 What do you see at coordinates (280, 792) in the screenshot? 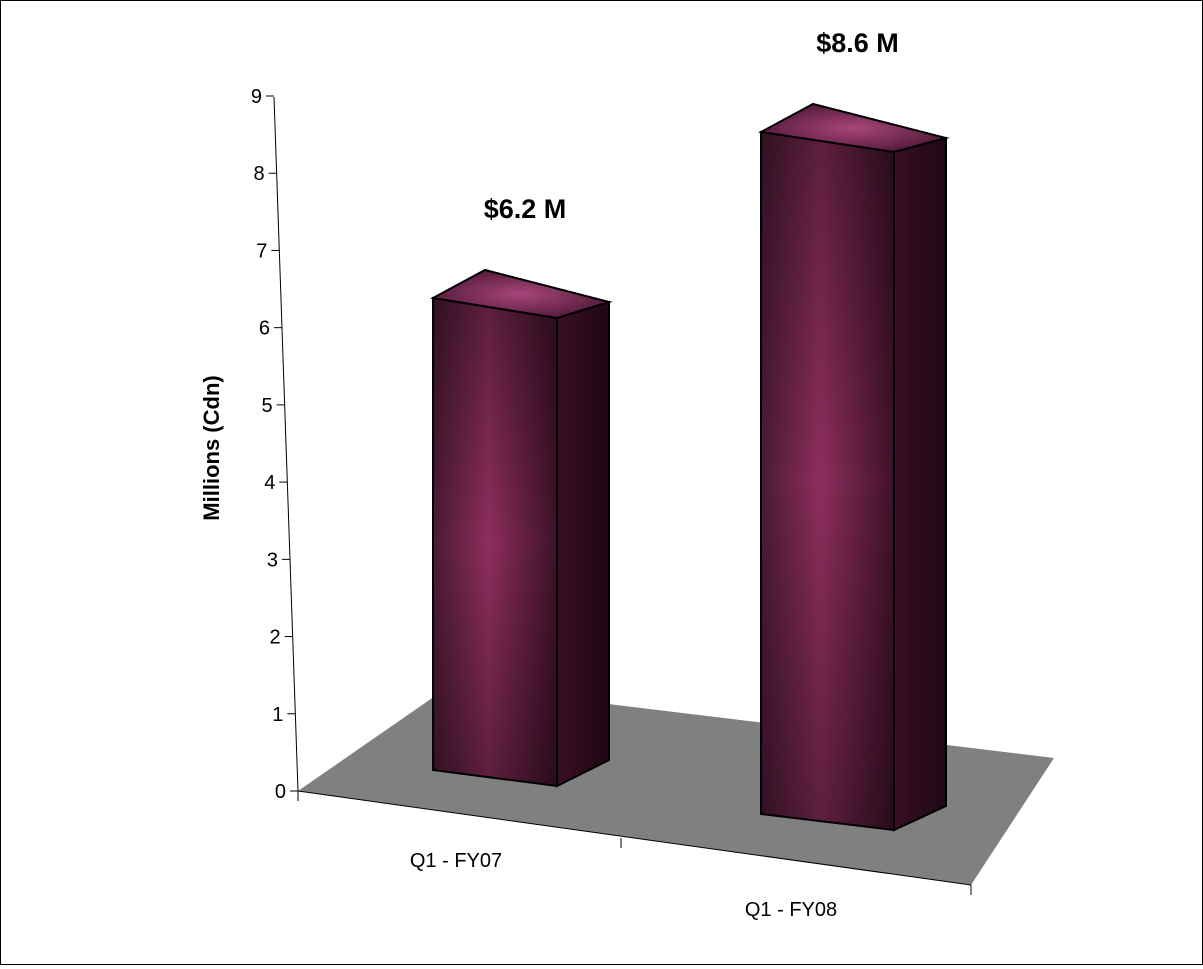
I see `y-tick-label: 0` at bounding box center [280, 792].